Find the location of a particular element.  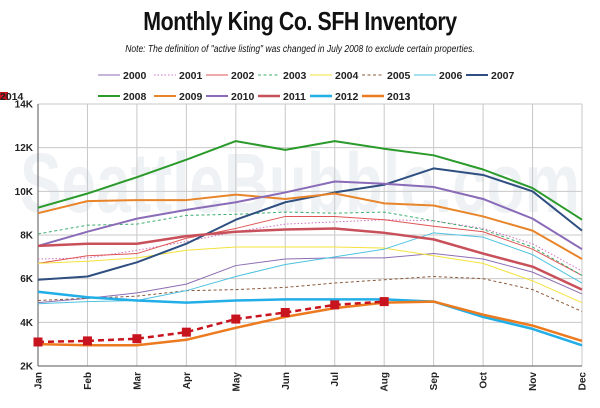

series-2013 is located at coordinates (310, 323).